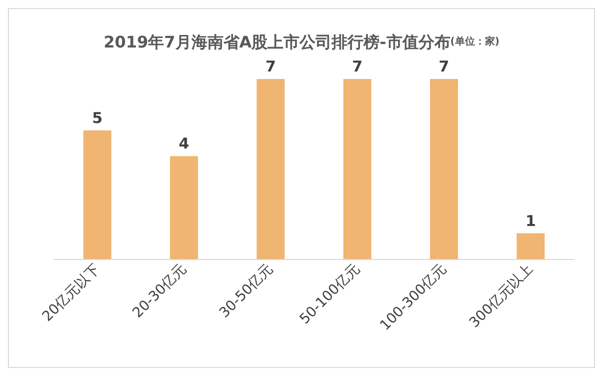 The width and height of the screenshot is (605, 378). Describe the element at coordinates (71, 293) in the screenshot. I see `x-tick-label: 20亿元以下` at that location.